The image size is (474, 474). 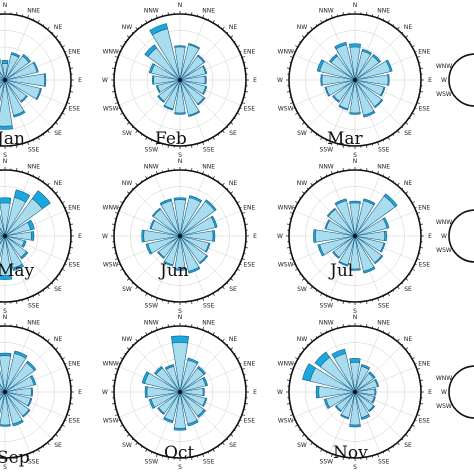 I want to click on rose-oct-bar-wnw-low, so click(x=162, y=382).